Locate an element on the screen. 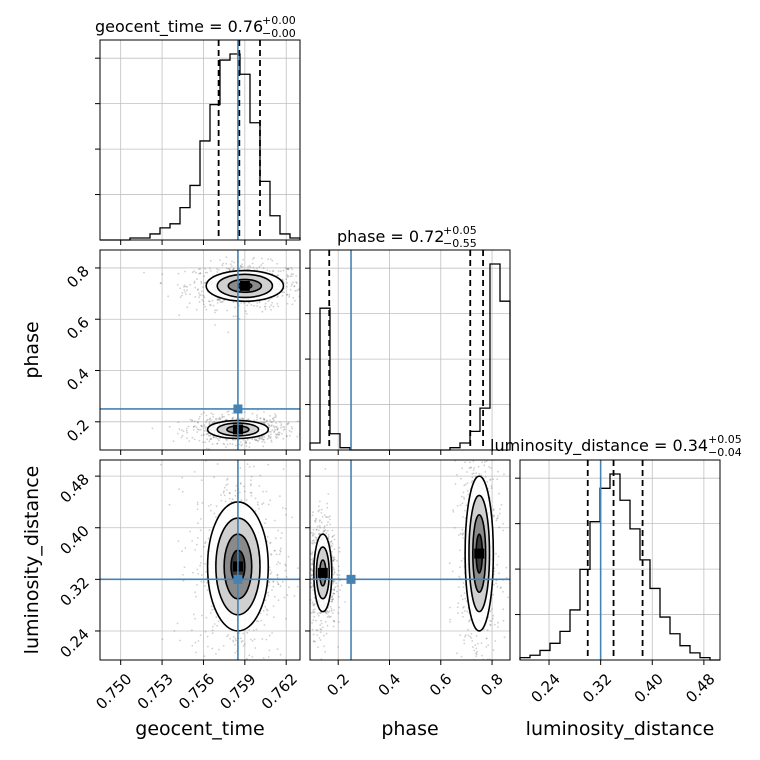 The width and height of the screenshot is (760, 760). y-tick-label: 0.48 is located at coordinates (74, 488).